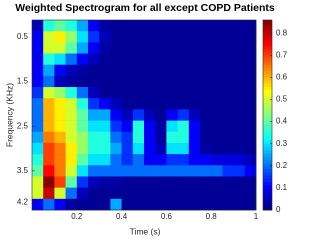 The width and height of the screenshot is (320, 242). I want to click on y-tick-label: 1.5, so click(23, 81).